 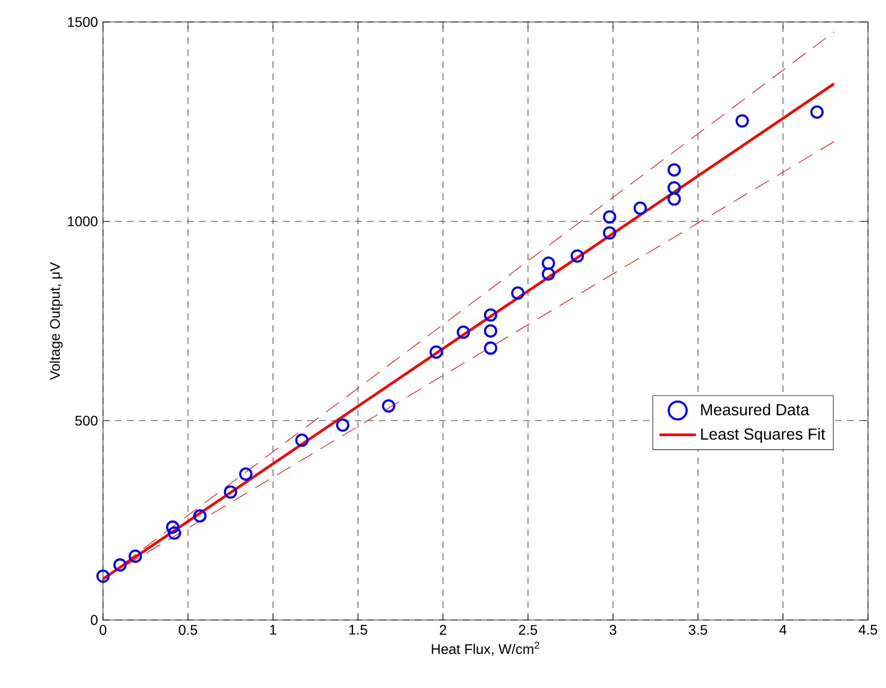 I want to click on x-tick-label: 4.5, so click(x=868, y=629).